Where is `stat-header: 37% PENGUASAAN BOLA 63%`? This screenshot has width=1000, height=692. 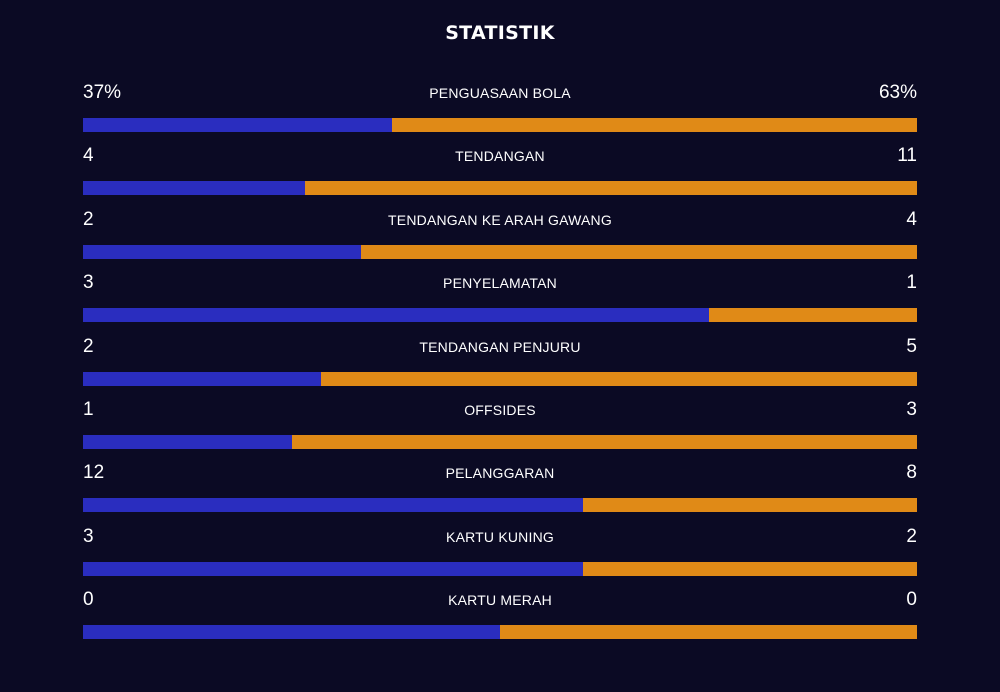 stat-header: 37% PENGUASAAN BOLA 63% is located at coordinates (500, 93).